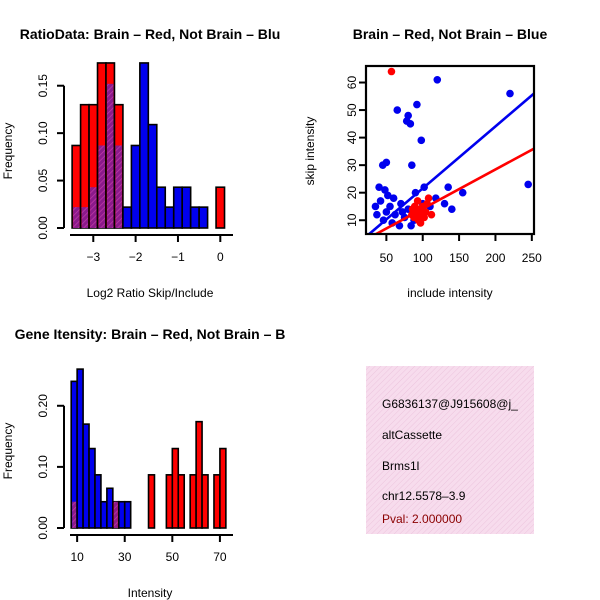 The height and width of the screenshot is (600, 600). I want to click on info-event-type: altCassette, so click(412, 435).